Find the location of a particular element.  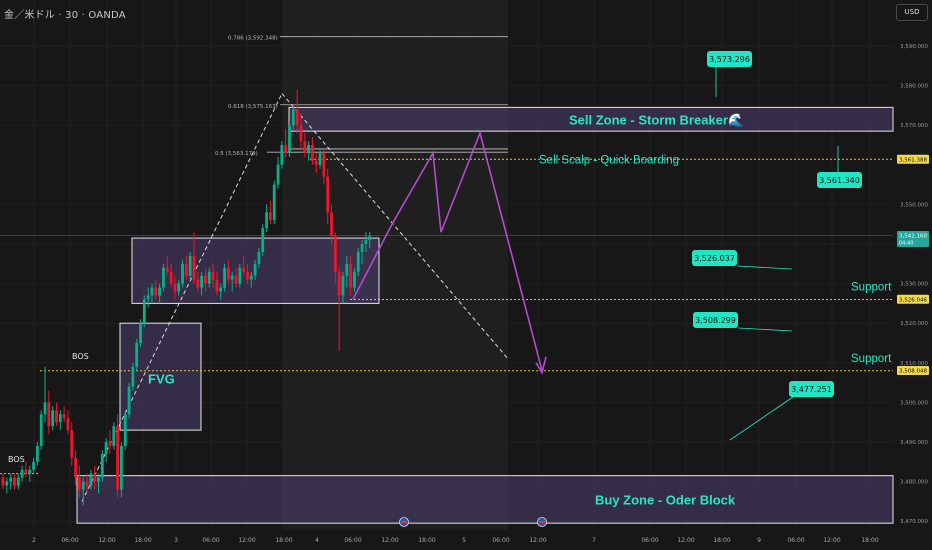

price-tag is located at coordinates (913, 299).